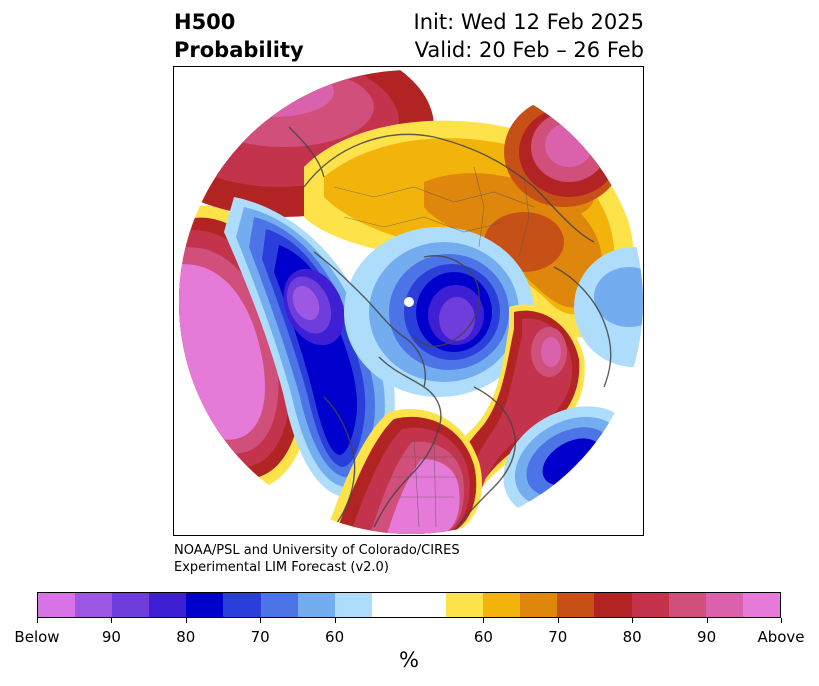  What do you see at coordinates (434, 347) in the screenshot?
I see `borders` at bounding box center [434, 347].